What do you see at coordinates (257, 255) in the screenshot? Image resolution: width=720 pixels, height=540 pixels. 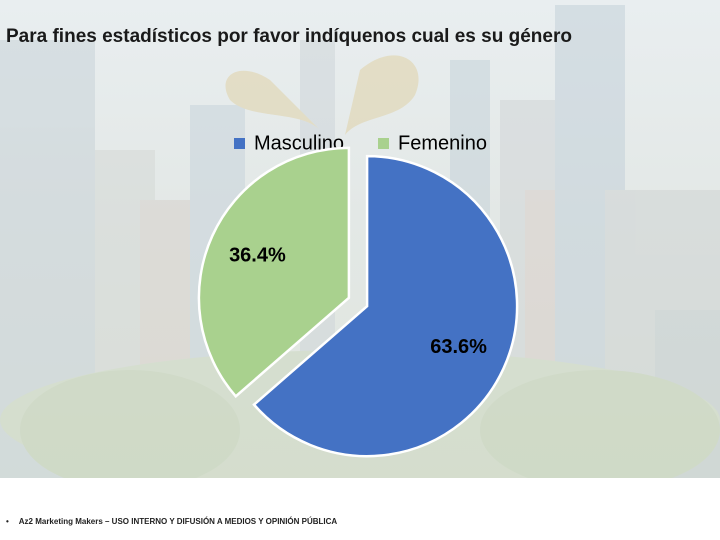 I see `data-label-femenino: 36.4%` at bounding box center [257, 255].